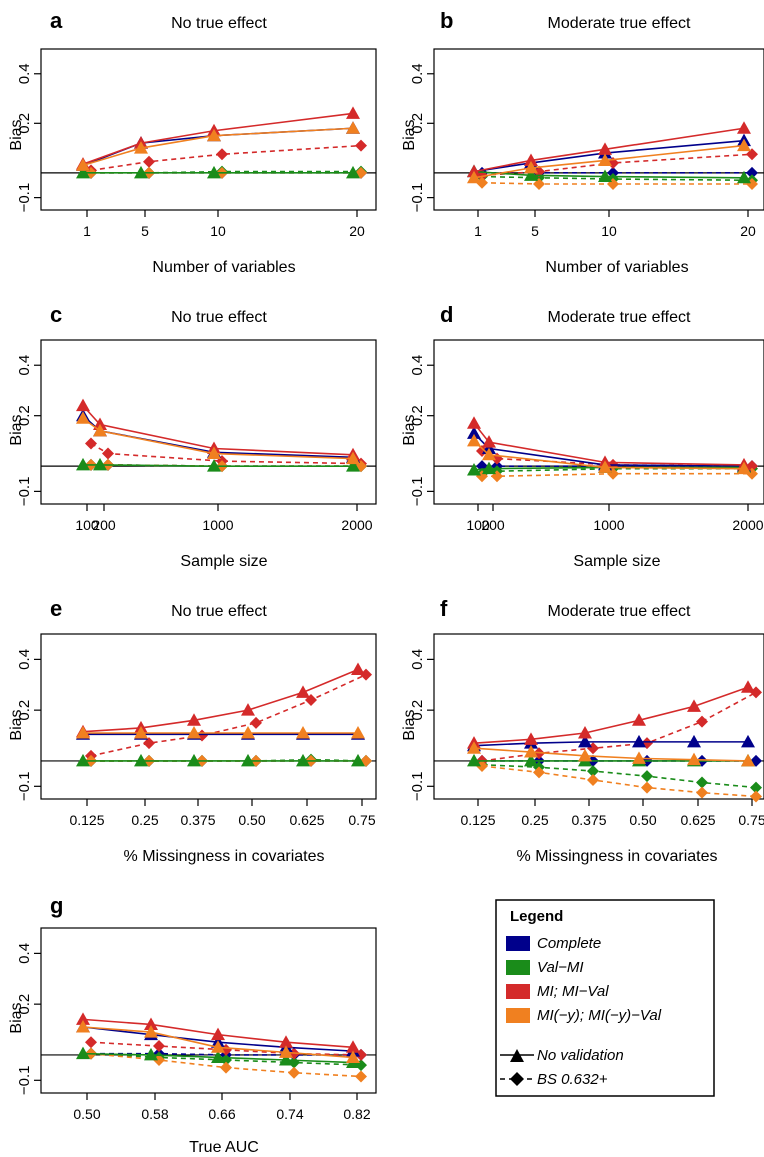 This screenshot has height=1157, width=764. Describe the element at coordinates (518, 1015) in the screenshot. I see `legend-swatch-mi-y` at that location.